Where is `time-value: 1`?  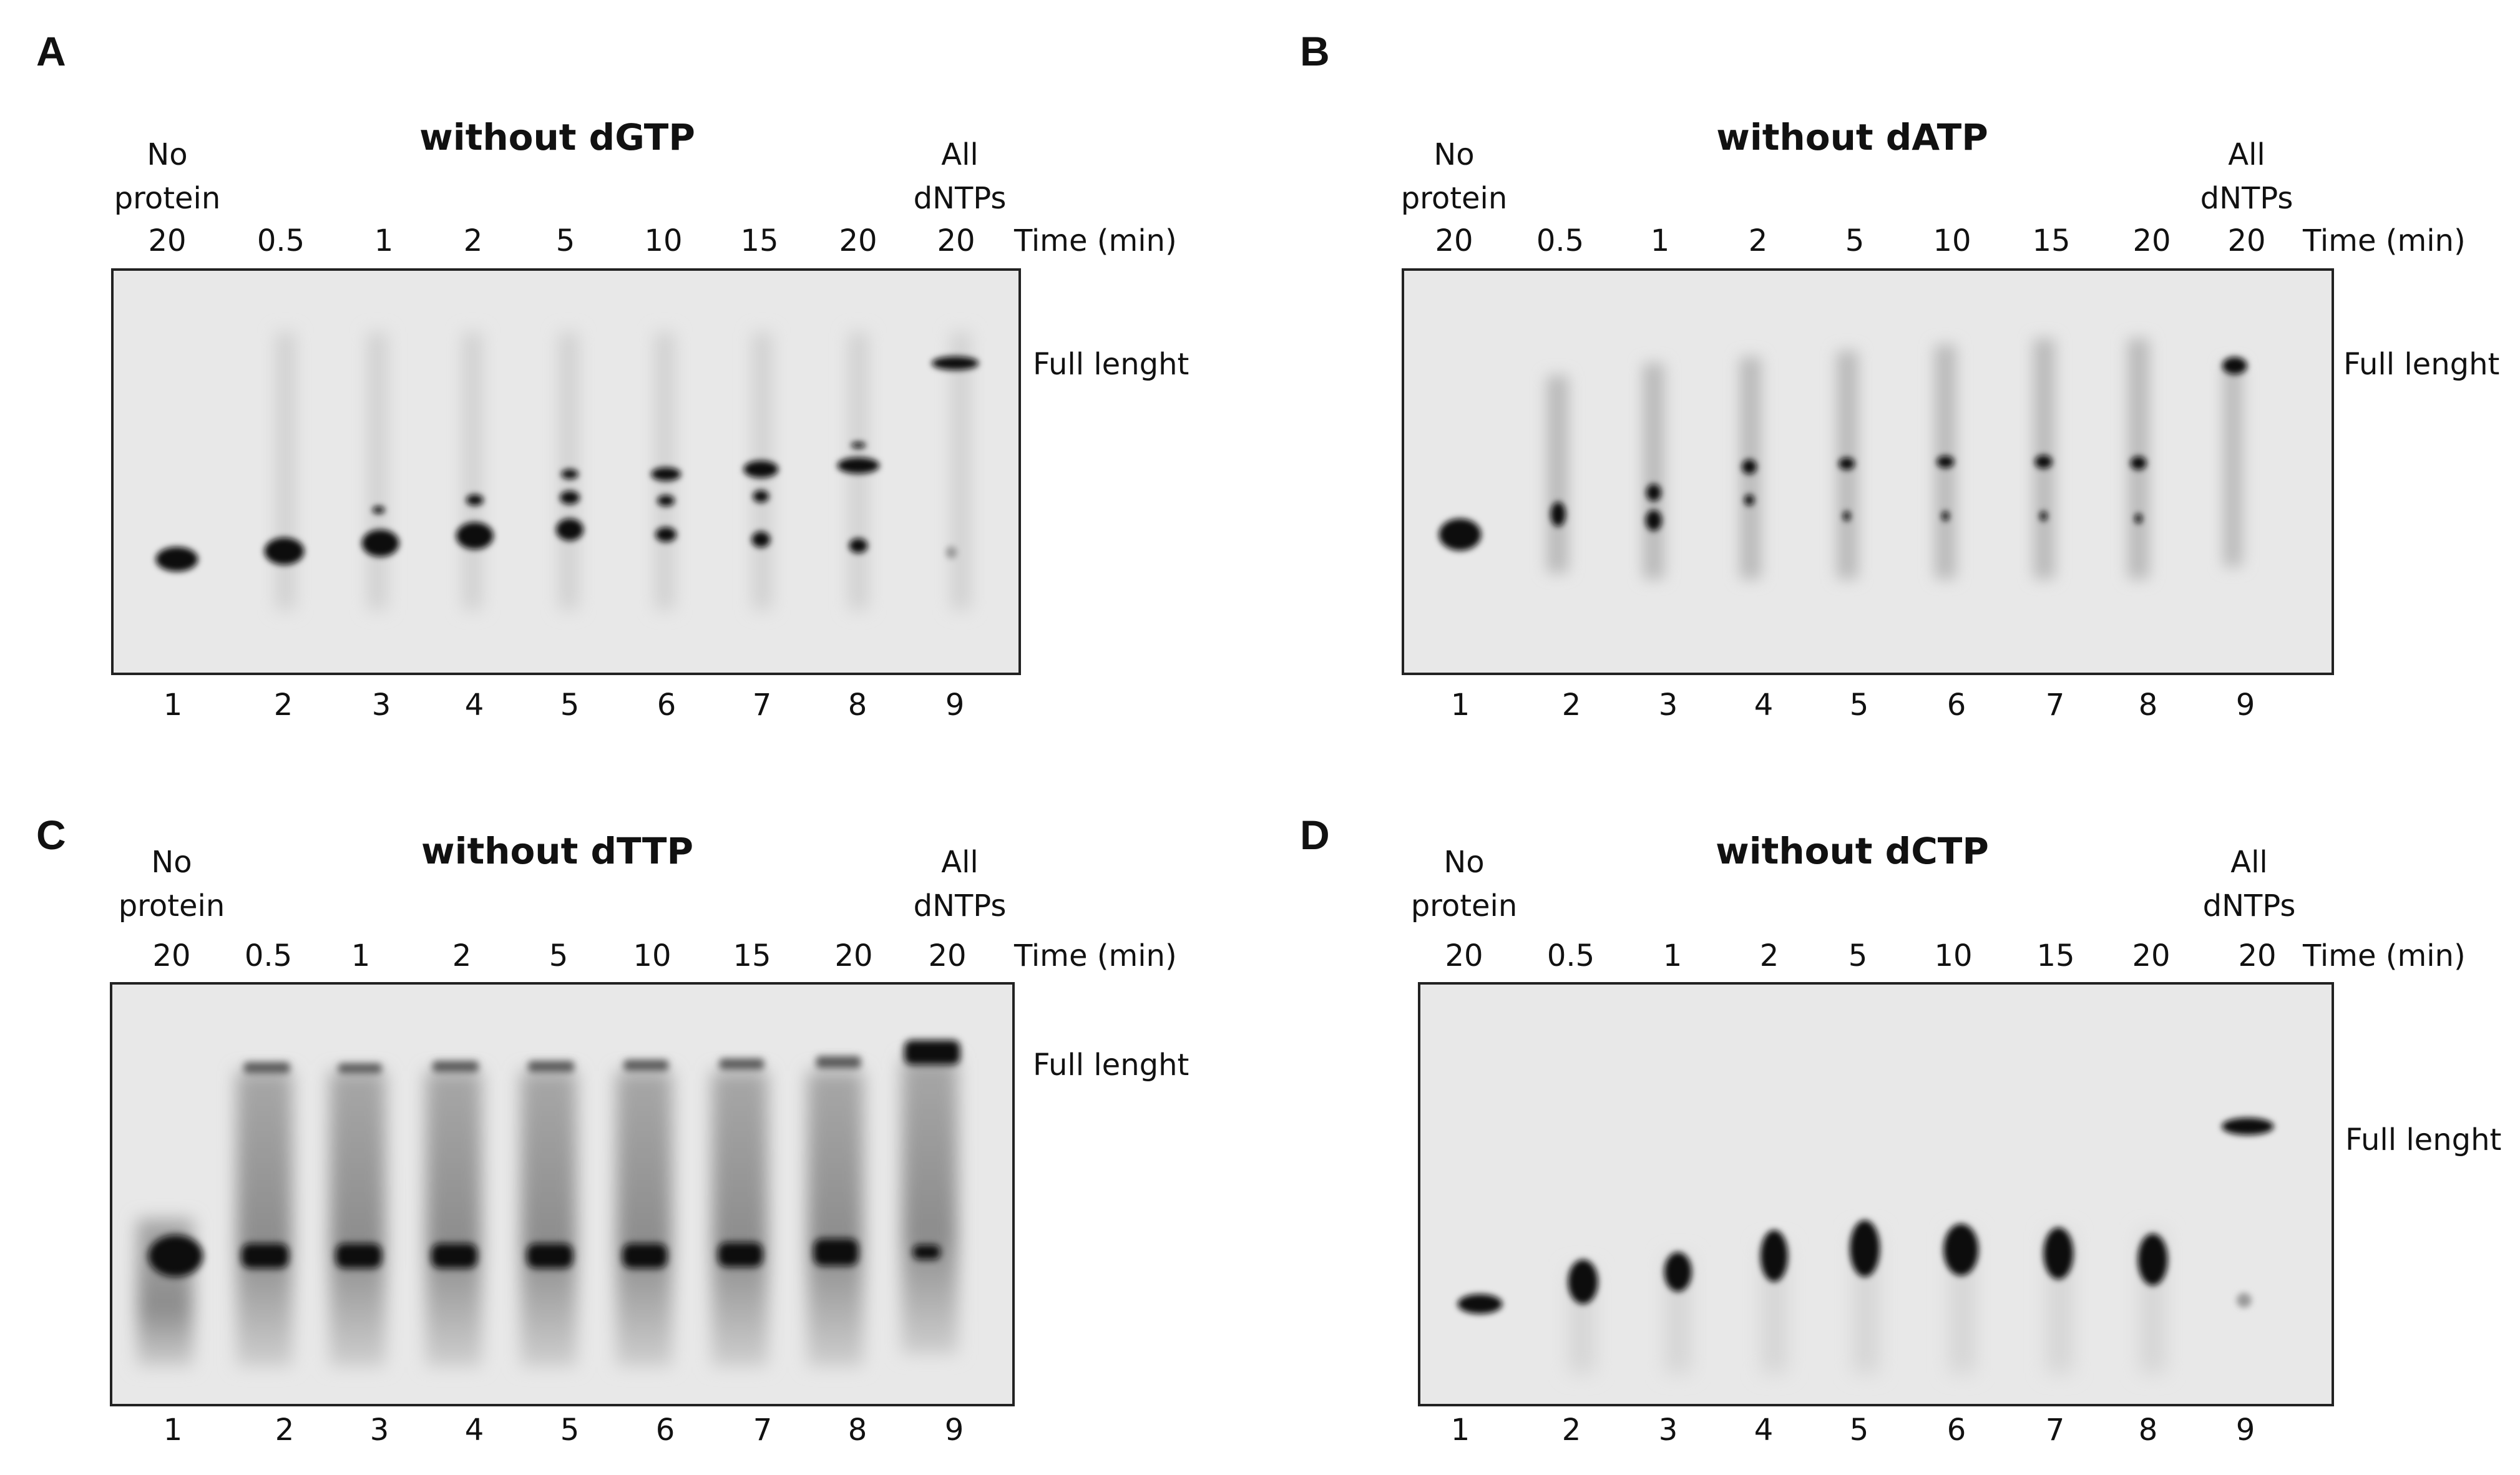 time-value: 1 is located at coordinates (361, 956).